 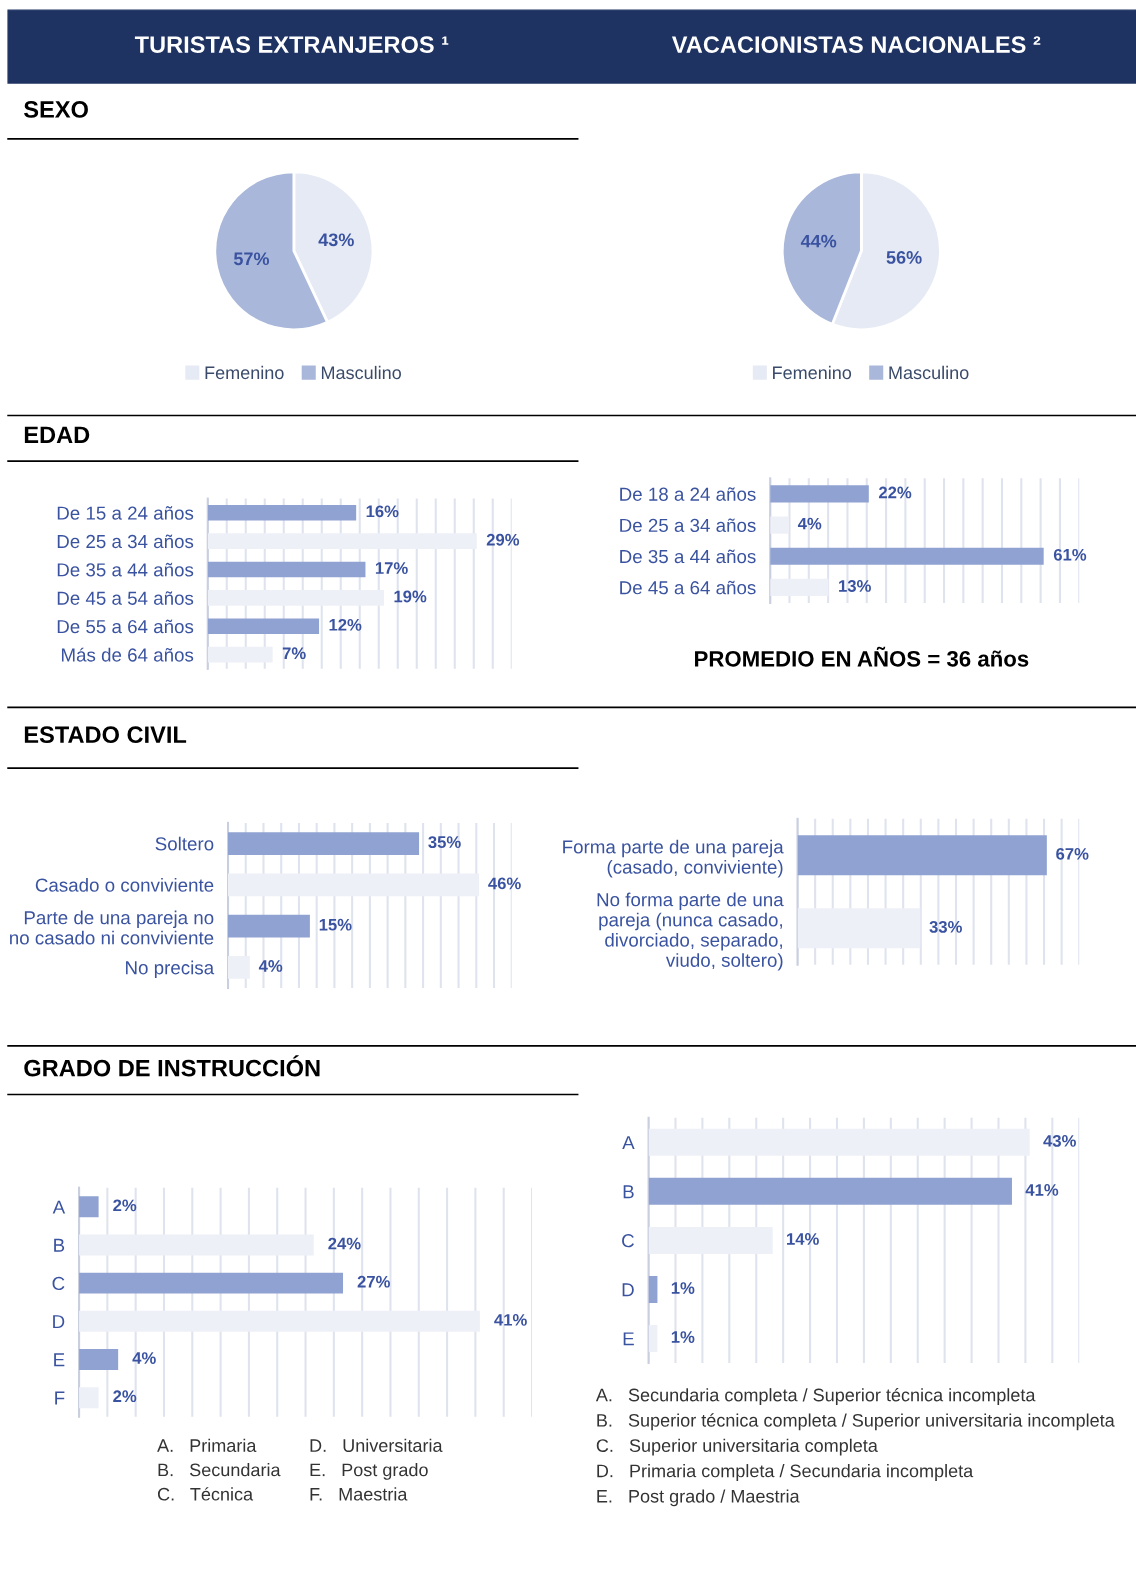 What do you see at coordinates (785, 1472) in the screenshot?
I see `text: D. Primaria completa / Secundaria incompleta` at bounding box center [785, 1472].